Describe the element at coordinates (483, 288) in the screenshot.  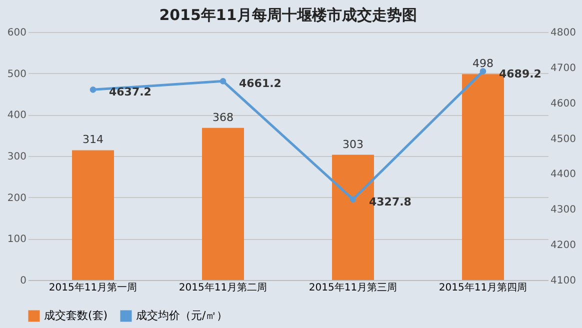
I see `x-tick-label: 2015年11月第四周` at that location.